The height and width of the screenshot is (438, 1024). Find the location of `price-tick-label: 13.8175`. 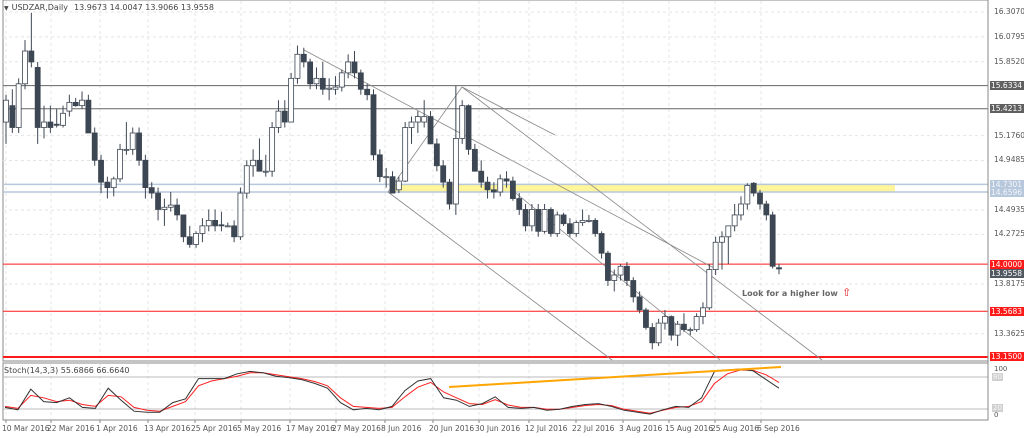

price-tick-label: 13.8175 is located at coordinates (1009, 284).